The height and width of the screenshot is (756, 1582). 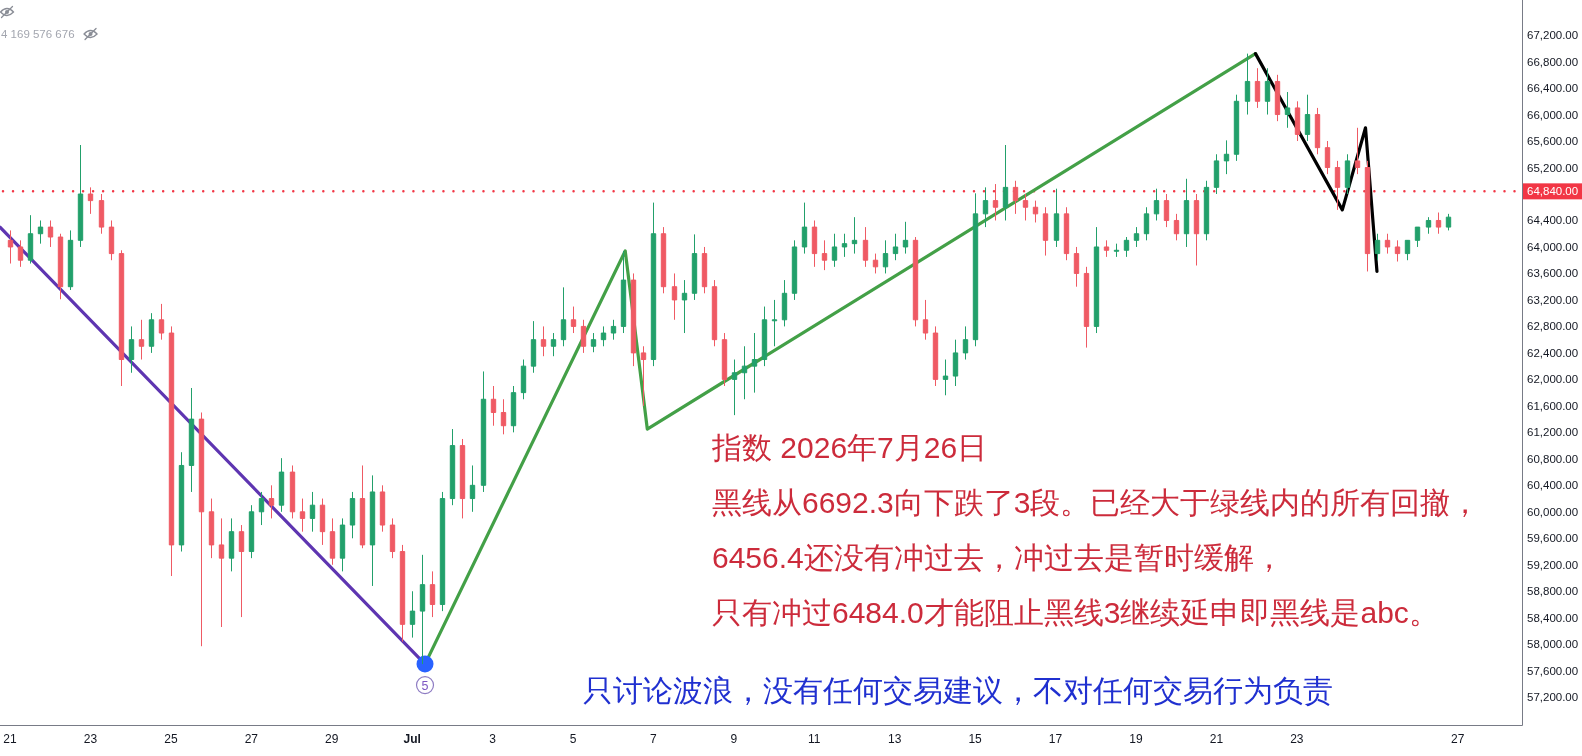 I want to click on y-tick-label: 66,000.00, so click(x=1553, y=114).